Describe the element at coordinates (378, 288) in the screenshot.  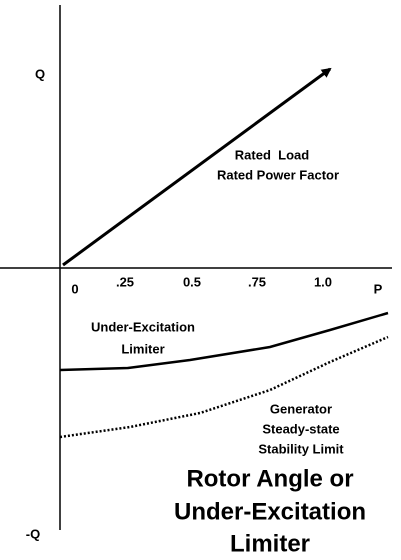
I see `p-label: P` at that location.